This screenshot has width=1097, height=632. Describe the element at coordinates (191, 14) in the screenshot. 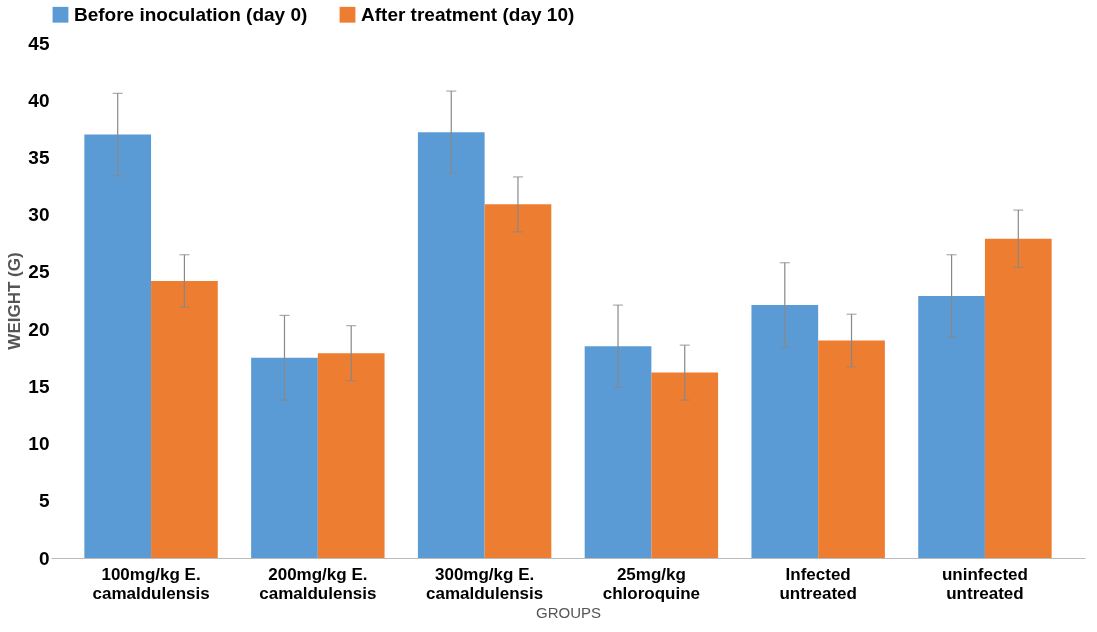

I see `legend-label: Before inoculation (day 0)` at that location.